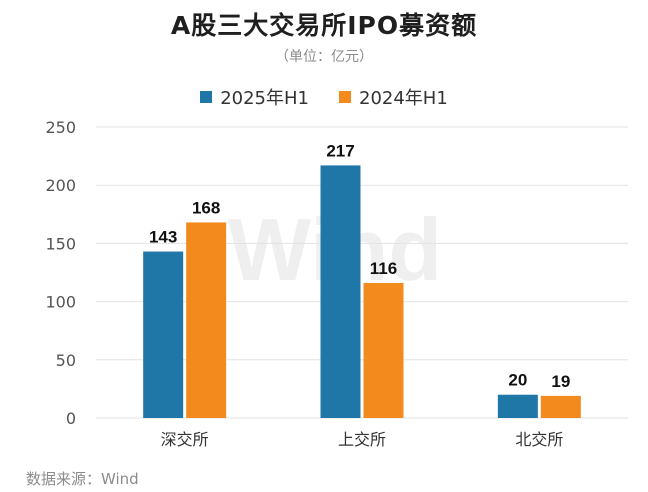 This screenshot has height=492, width=648. What do you see at coordinates (517, 406) in the screenshot?
I see `bar-北交所-series-1` at bounding box center [517, 406].